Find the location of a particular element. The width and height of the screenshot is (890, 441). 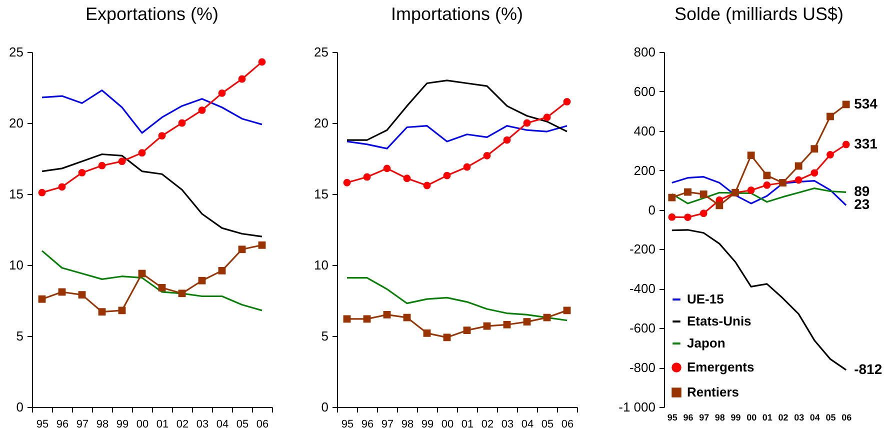

x-tick-label: 98 is located at coordinates (102, 424).